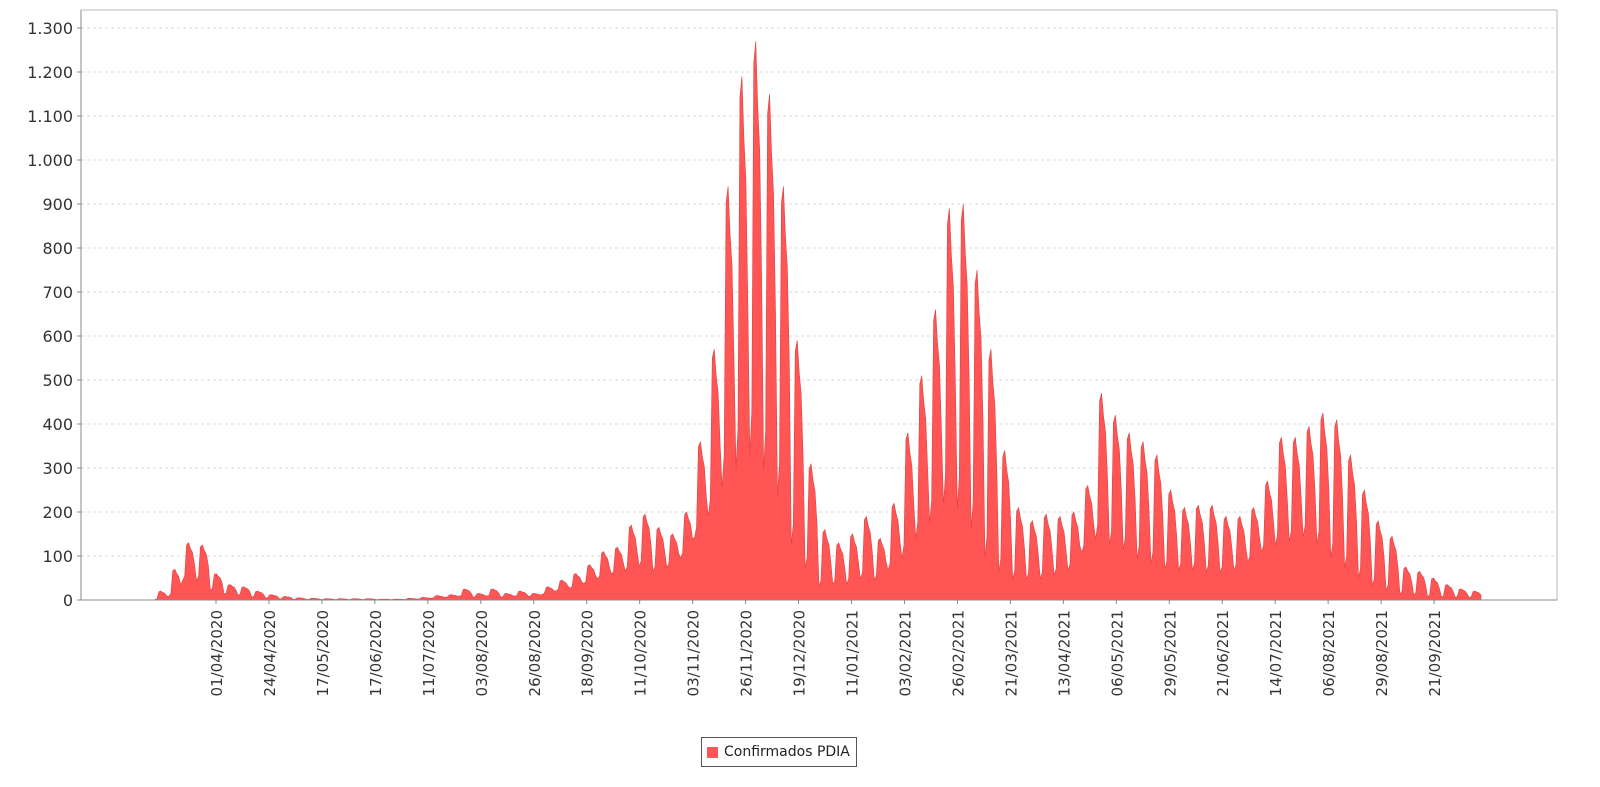 The height and width of the screenshot is (787, 1600). I want to click on x-tick-label: 03/02/2021, so click(905, 653).